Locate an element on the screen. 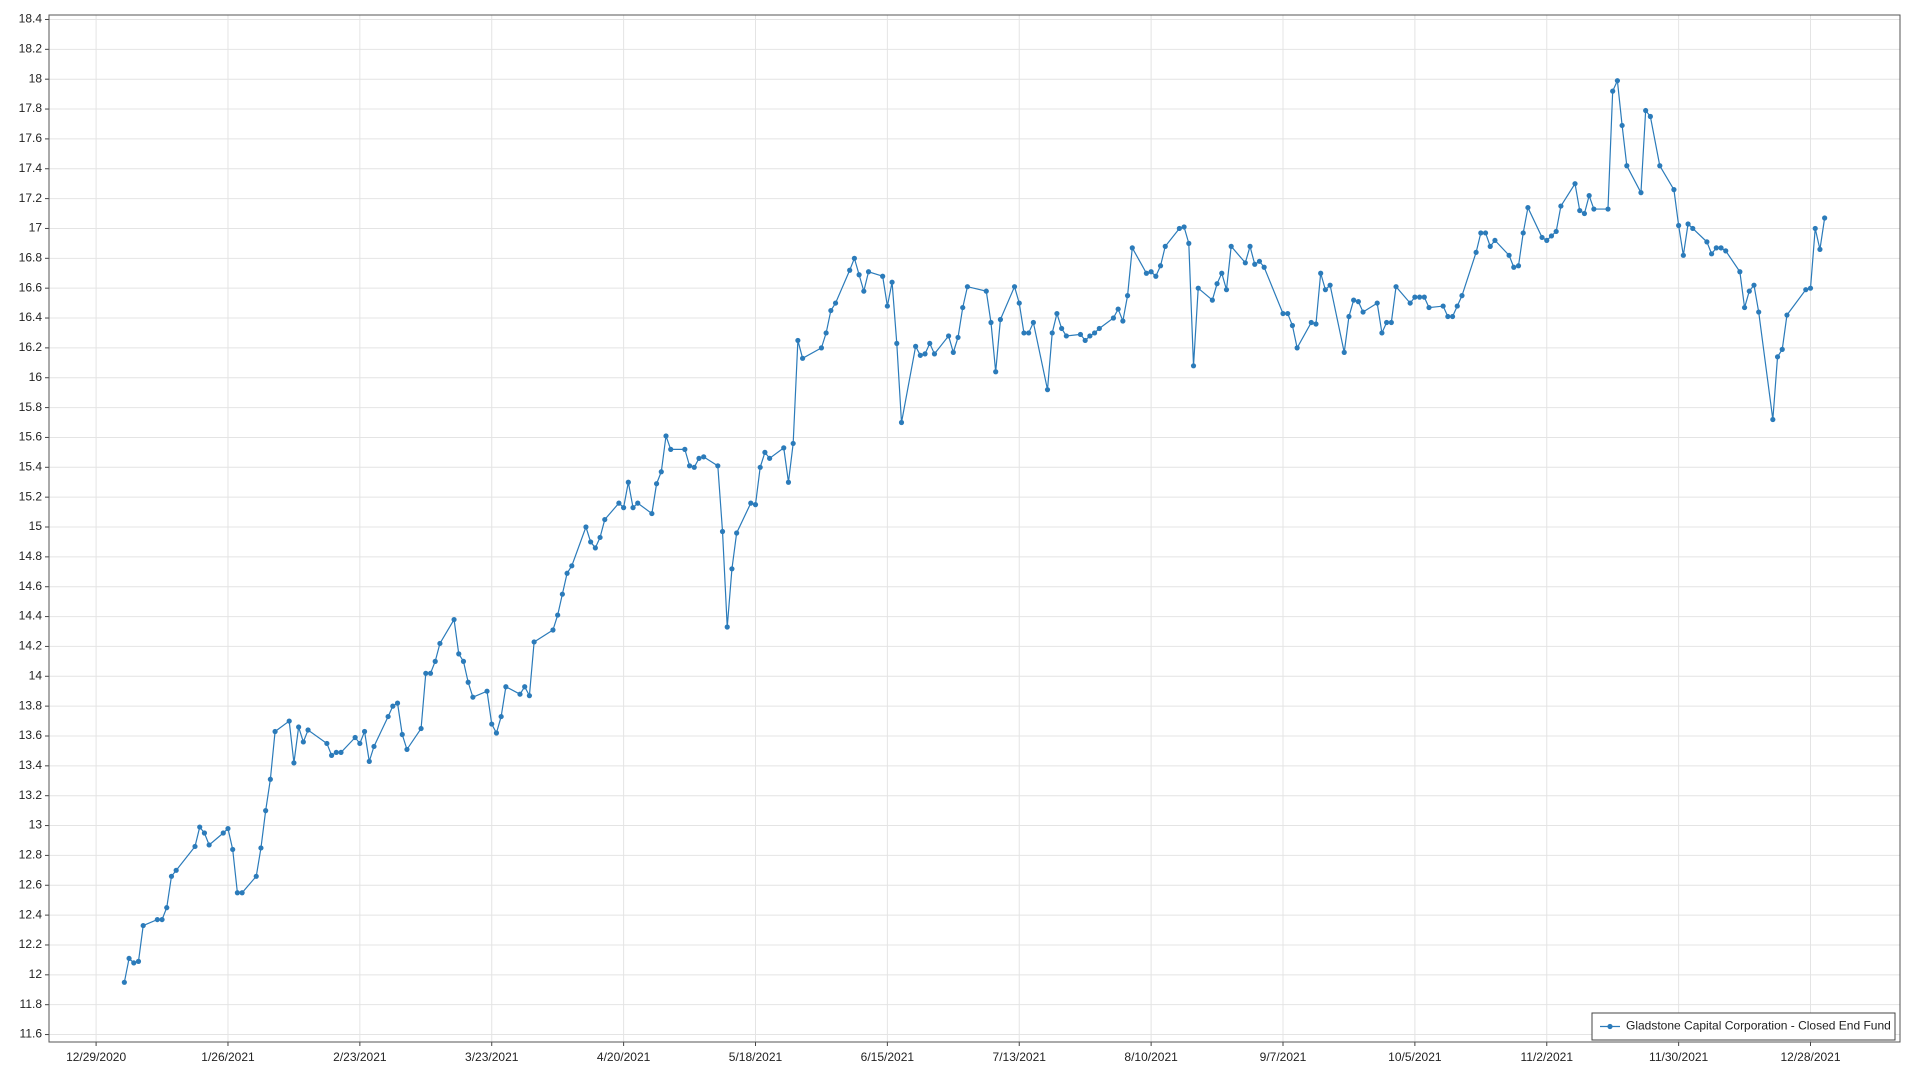 The height and width of the screenshot is (1080, 1920). y-tick-label: 16.4 is located at coordinates (31, 317).